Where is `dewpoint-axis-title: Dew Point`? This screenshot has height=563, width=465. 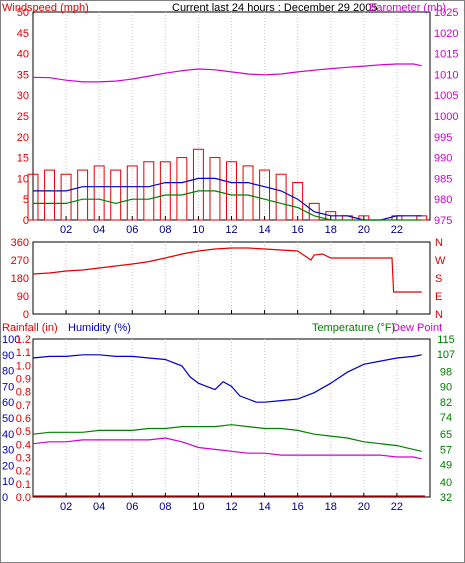 dewpoint-axis-title: Dew Point is located at coordinates (417, 328).